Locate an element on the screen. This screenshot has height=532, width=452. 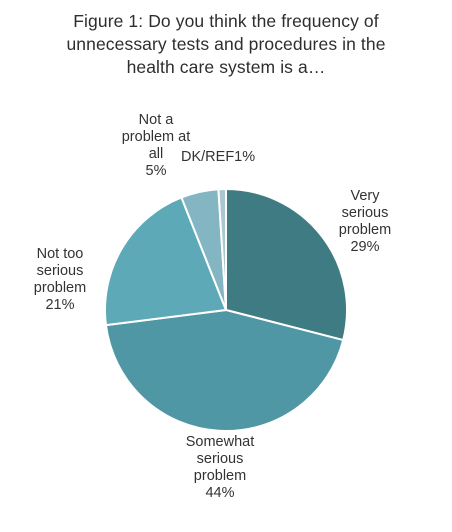
slice-value-not-too-serious: 21% is located at coordinates (60, 305).